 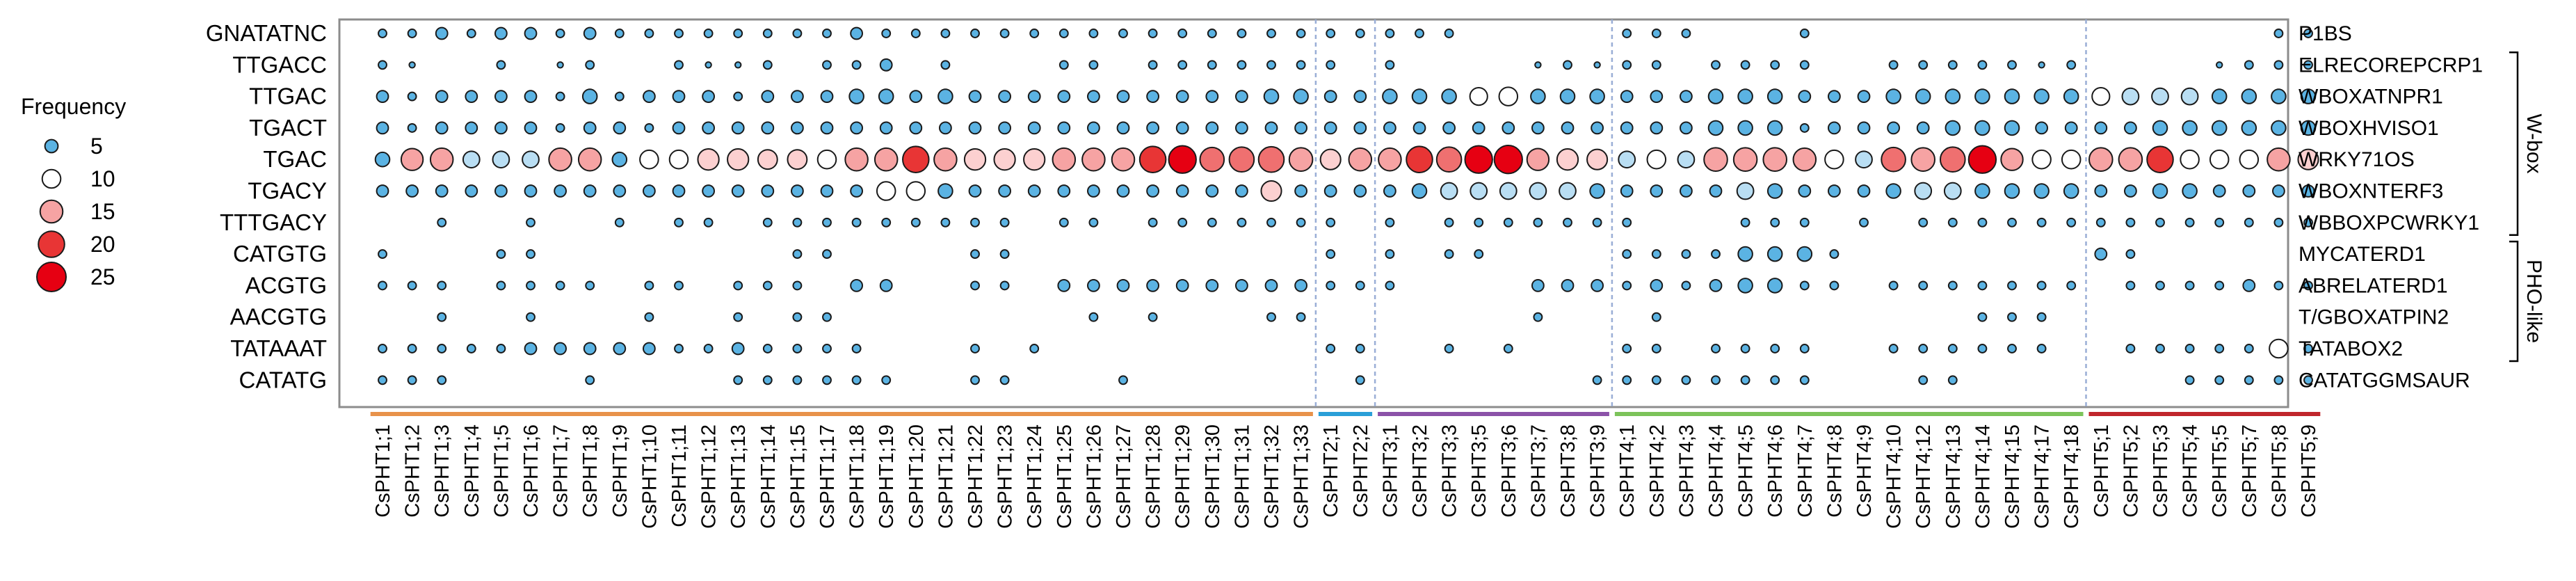 What do you see at coordinates (2373, 285) in the screenshot?
I see `motif-label: ABRELATERD1` at bounding box center [2373, 285].